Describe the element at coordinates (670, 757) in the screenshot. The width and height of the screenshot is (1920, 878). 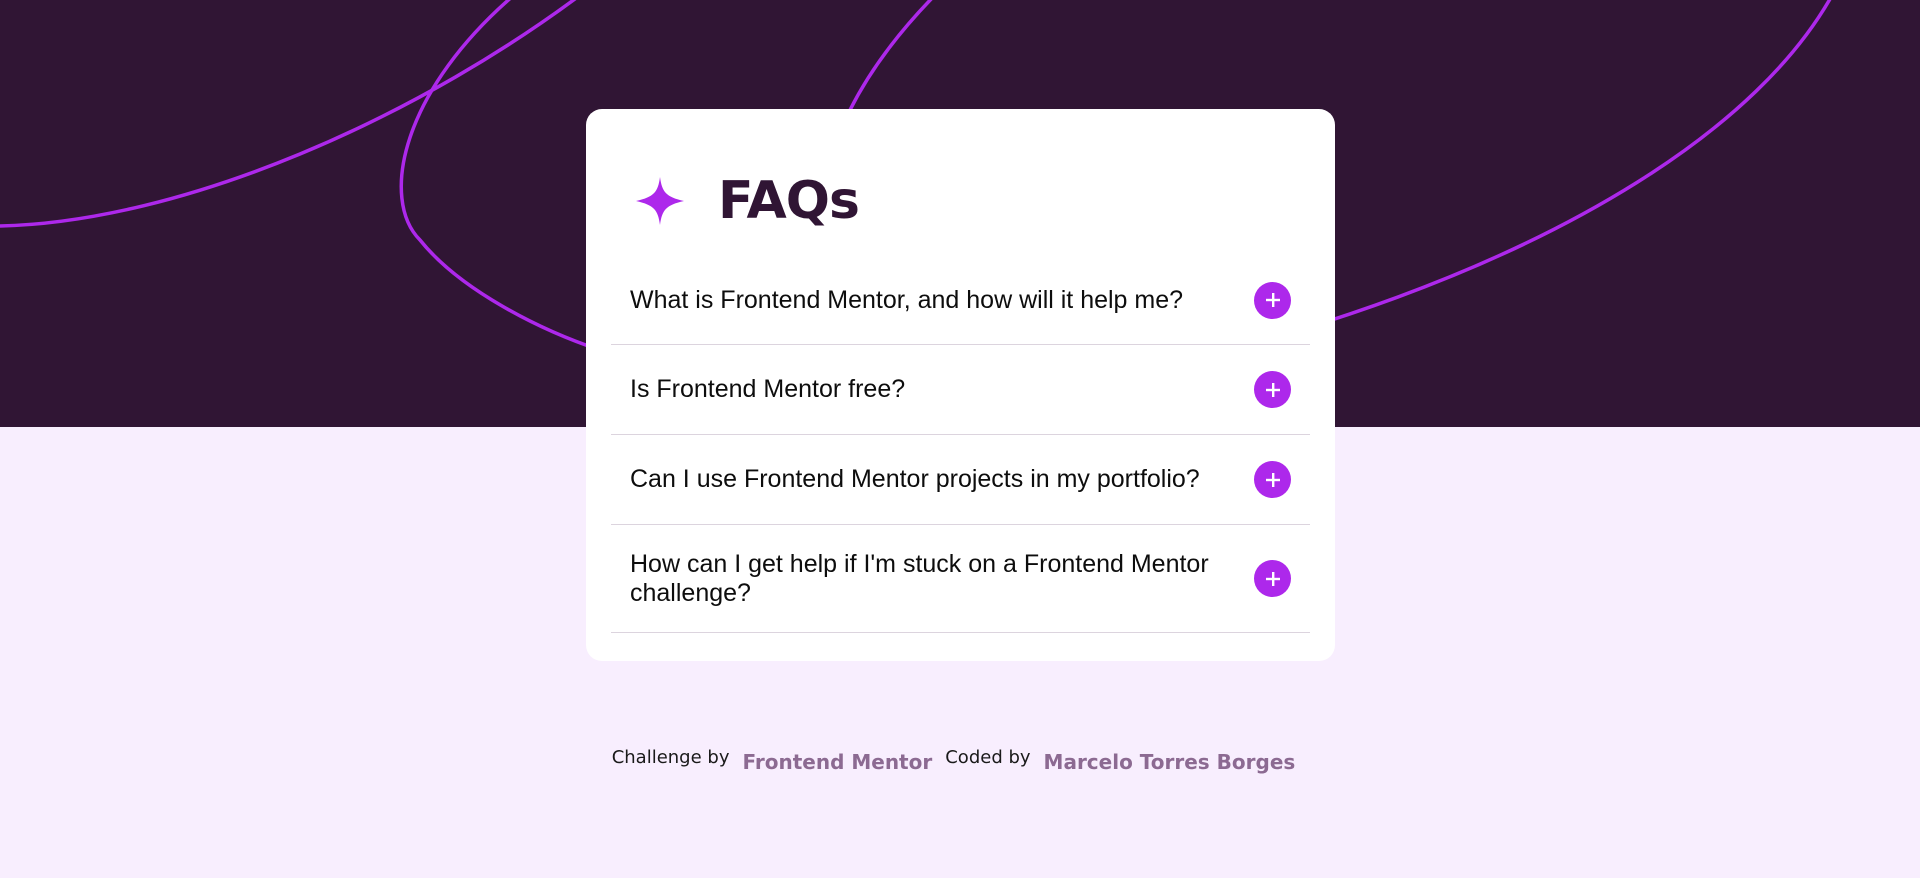
I see `challenge-by-label: Challenge by` at that location.